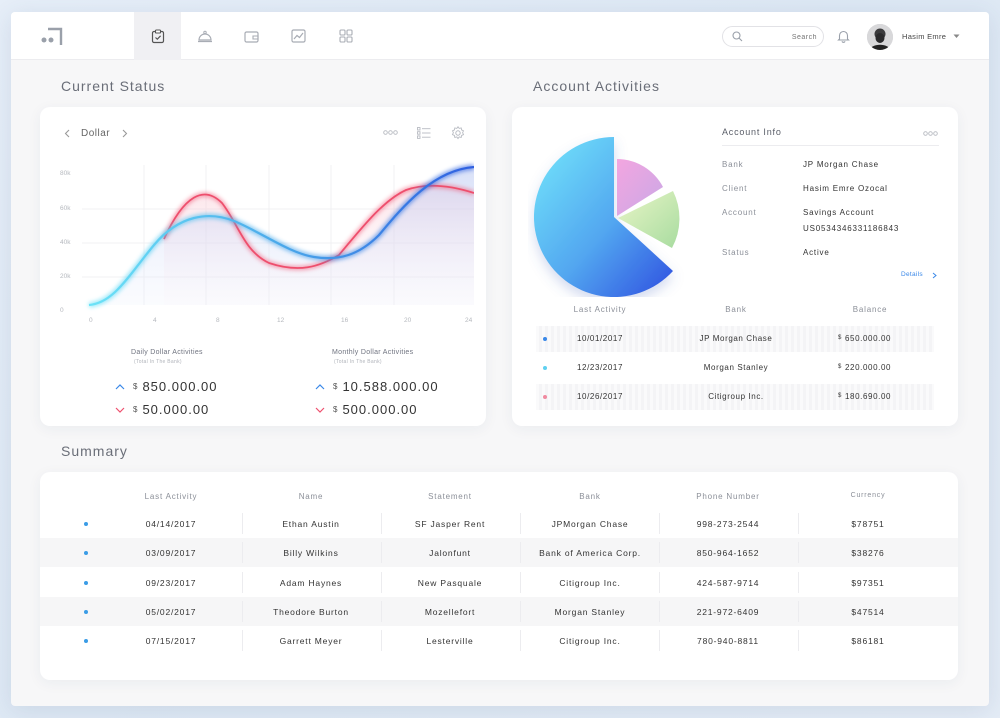  Describe the element at coordinates (390, 386) in the screenshot. I see `monthly-up-value: 10.588.000.00` at that location.